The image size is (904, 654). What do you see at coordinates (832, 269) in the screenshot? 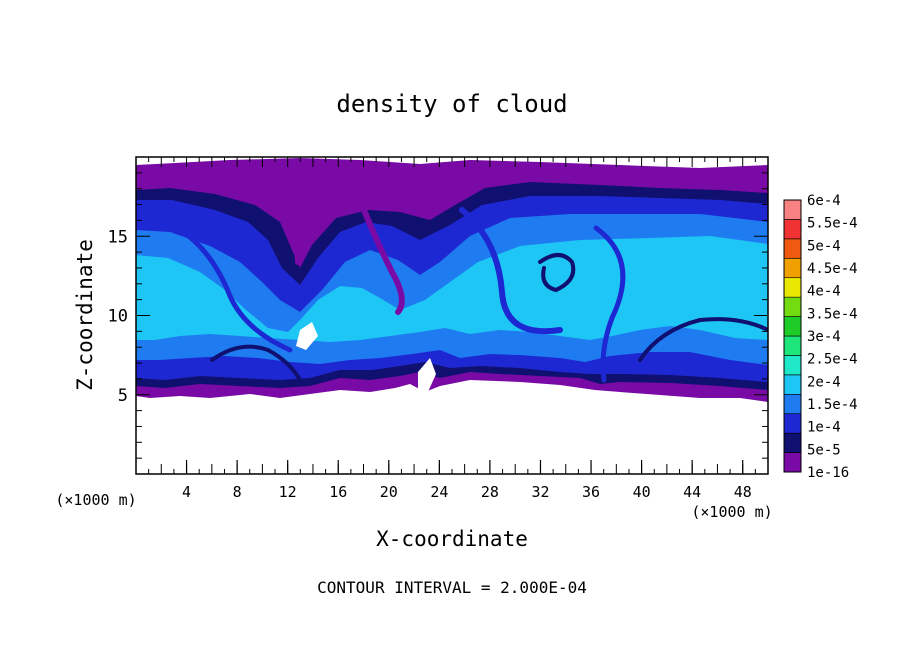
I see `colorbar-level-label: 4.5e-4` at bounding box center [832, 269].